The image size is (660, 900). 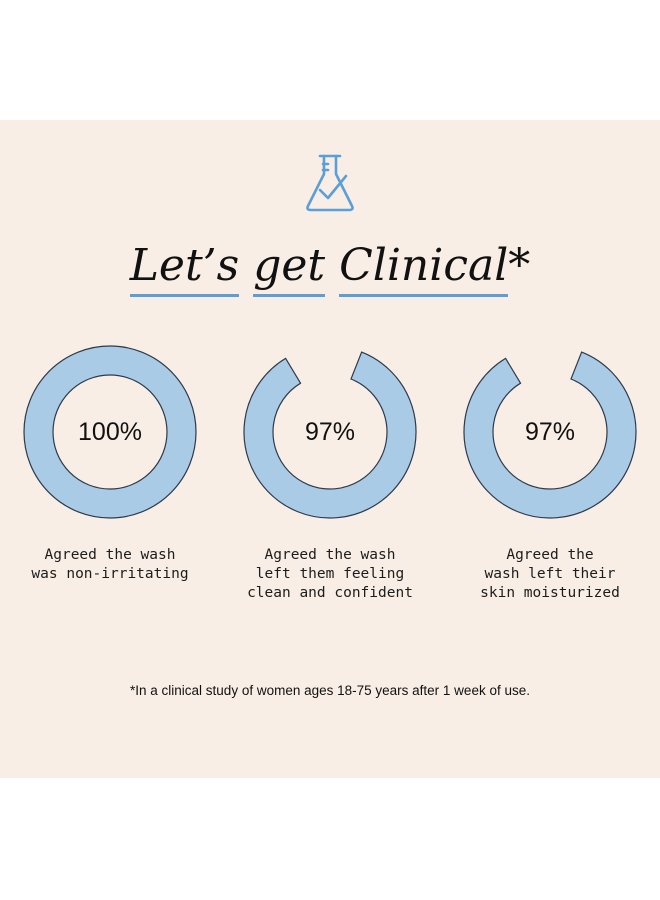 What do you see at coordinates (550, 593) in the screenshot?
I see `caption-line: skin moisturized` at bounding box center [550, 593].